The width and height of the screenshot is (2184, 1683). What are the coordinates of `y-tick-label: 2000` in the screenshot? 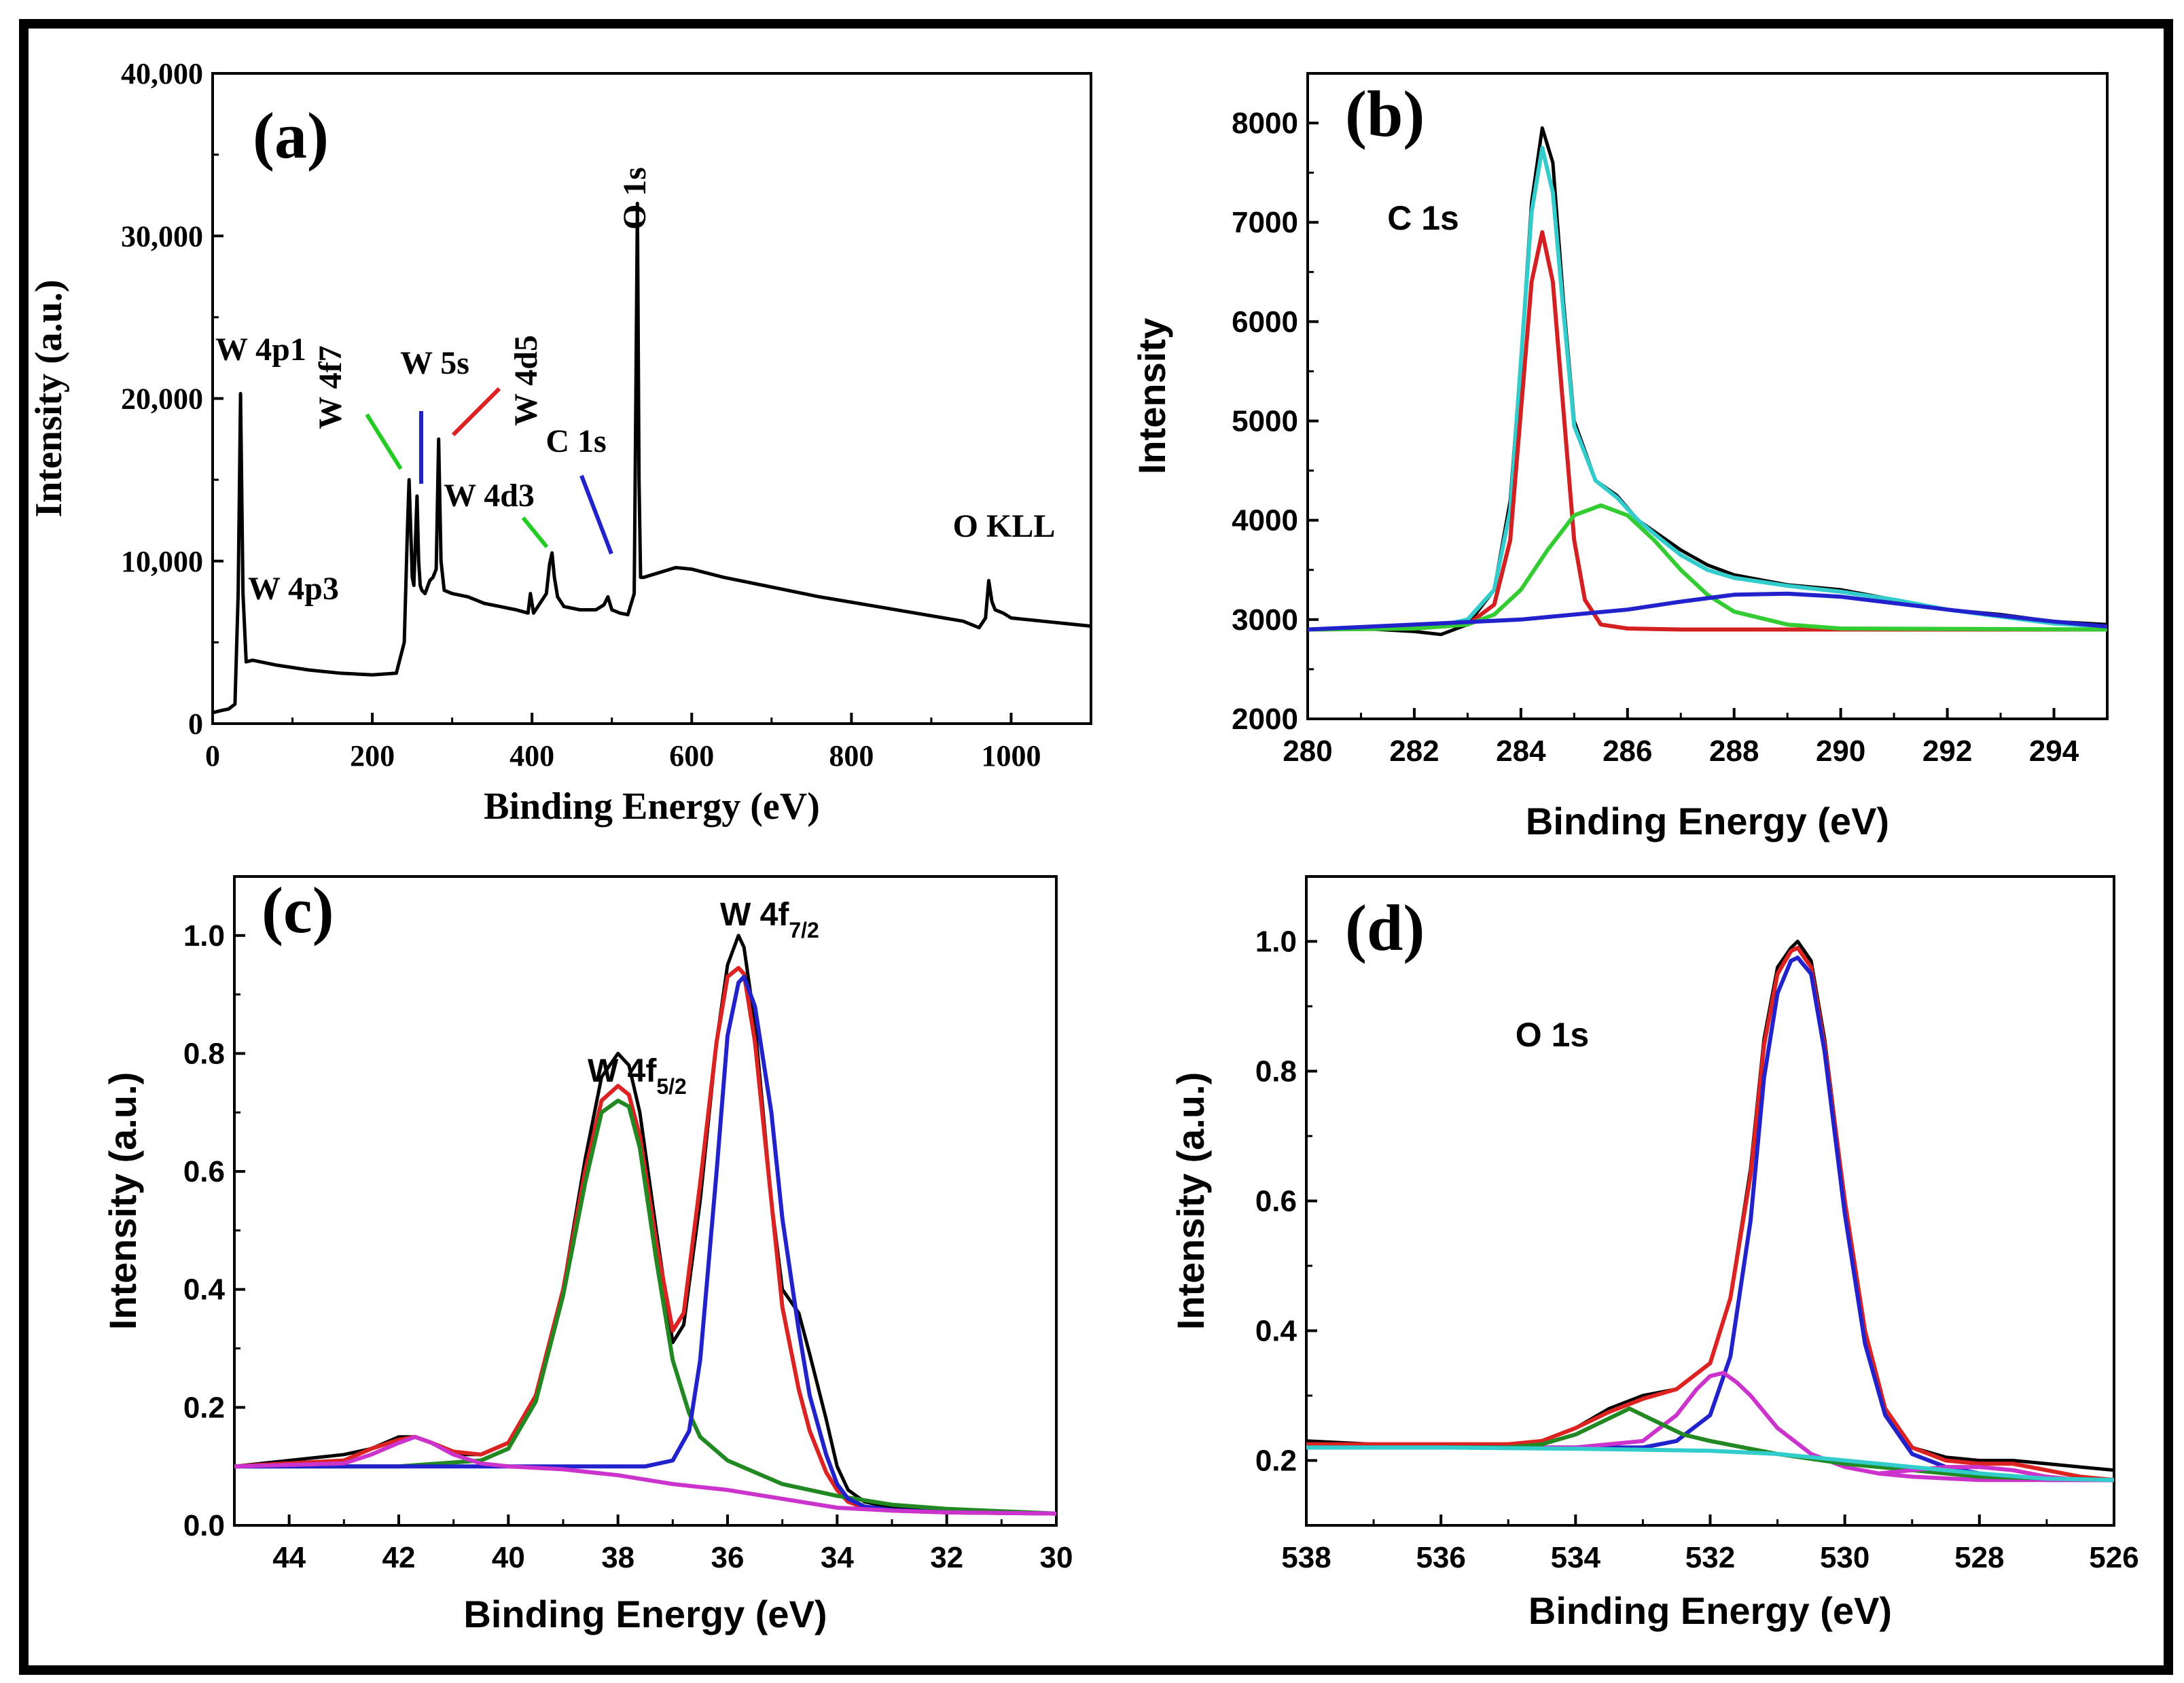 It's located at (1265, 719).